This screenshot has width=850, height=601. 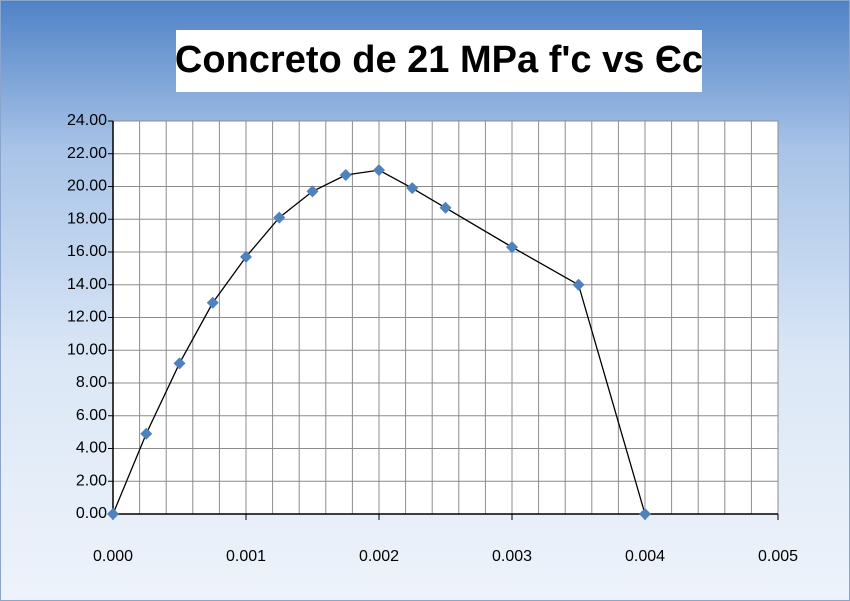 What do you see at coordinates (87, 284) in the screenshot?
I see `y-tick-label: 14.00` at bounding box center [87, 284].